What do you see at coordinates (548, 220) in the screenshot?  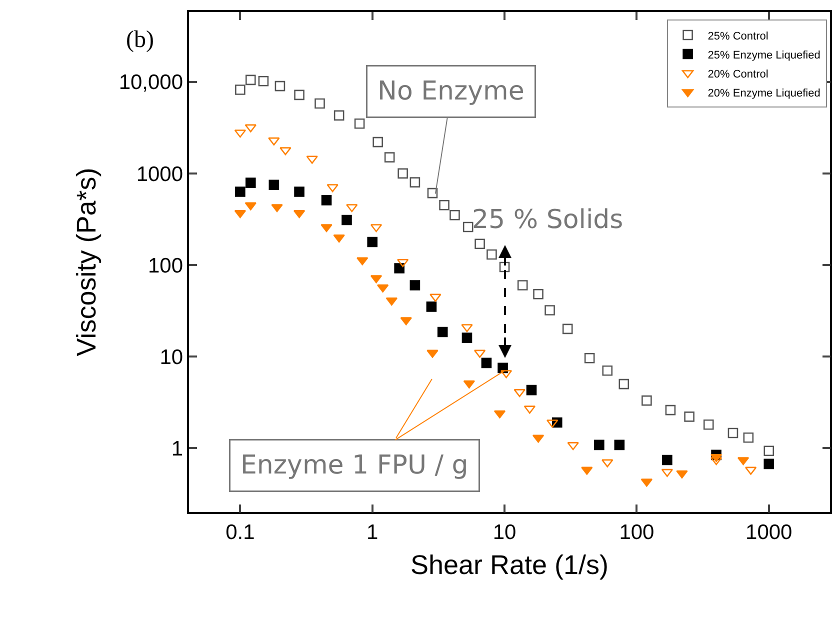 I see `annotation: 25 % Solids` at bounding box center [548, 220].